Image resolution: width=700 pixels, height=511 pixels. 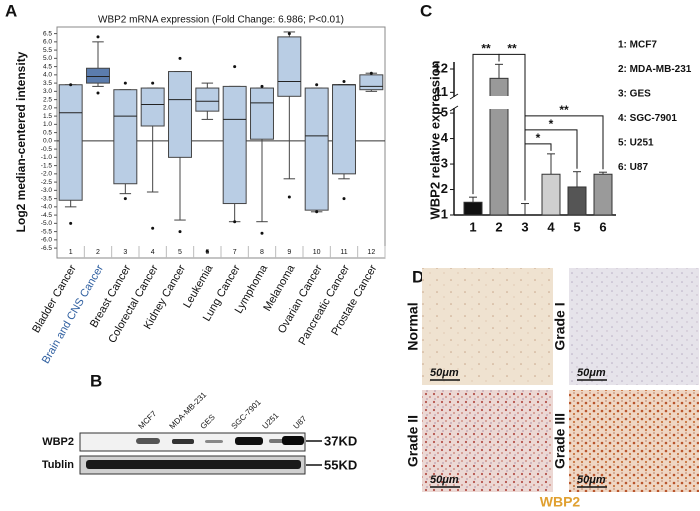 I want to click on ihc-label: Grade II, so click(x=413, y=441).